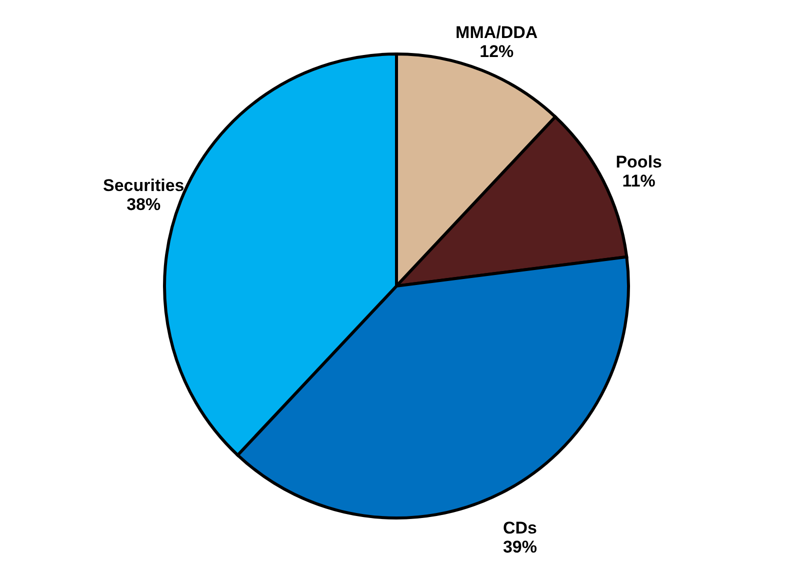  Describe the element at coordinates (143, 204) in the screenshot. I see `data-label: 38%` at that location.